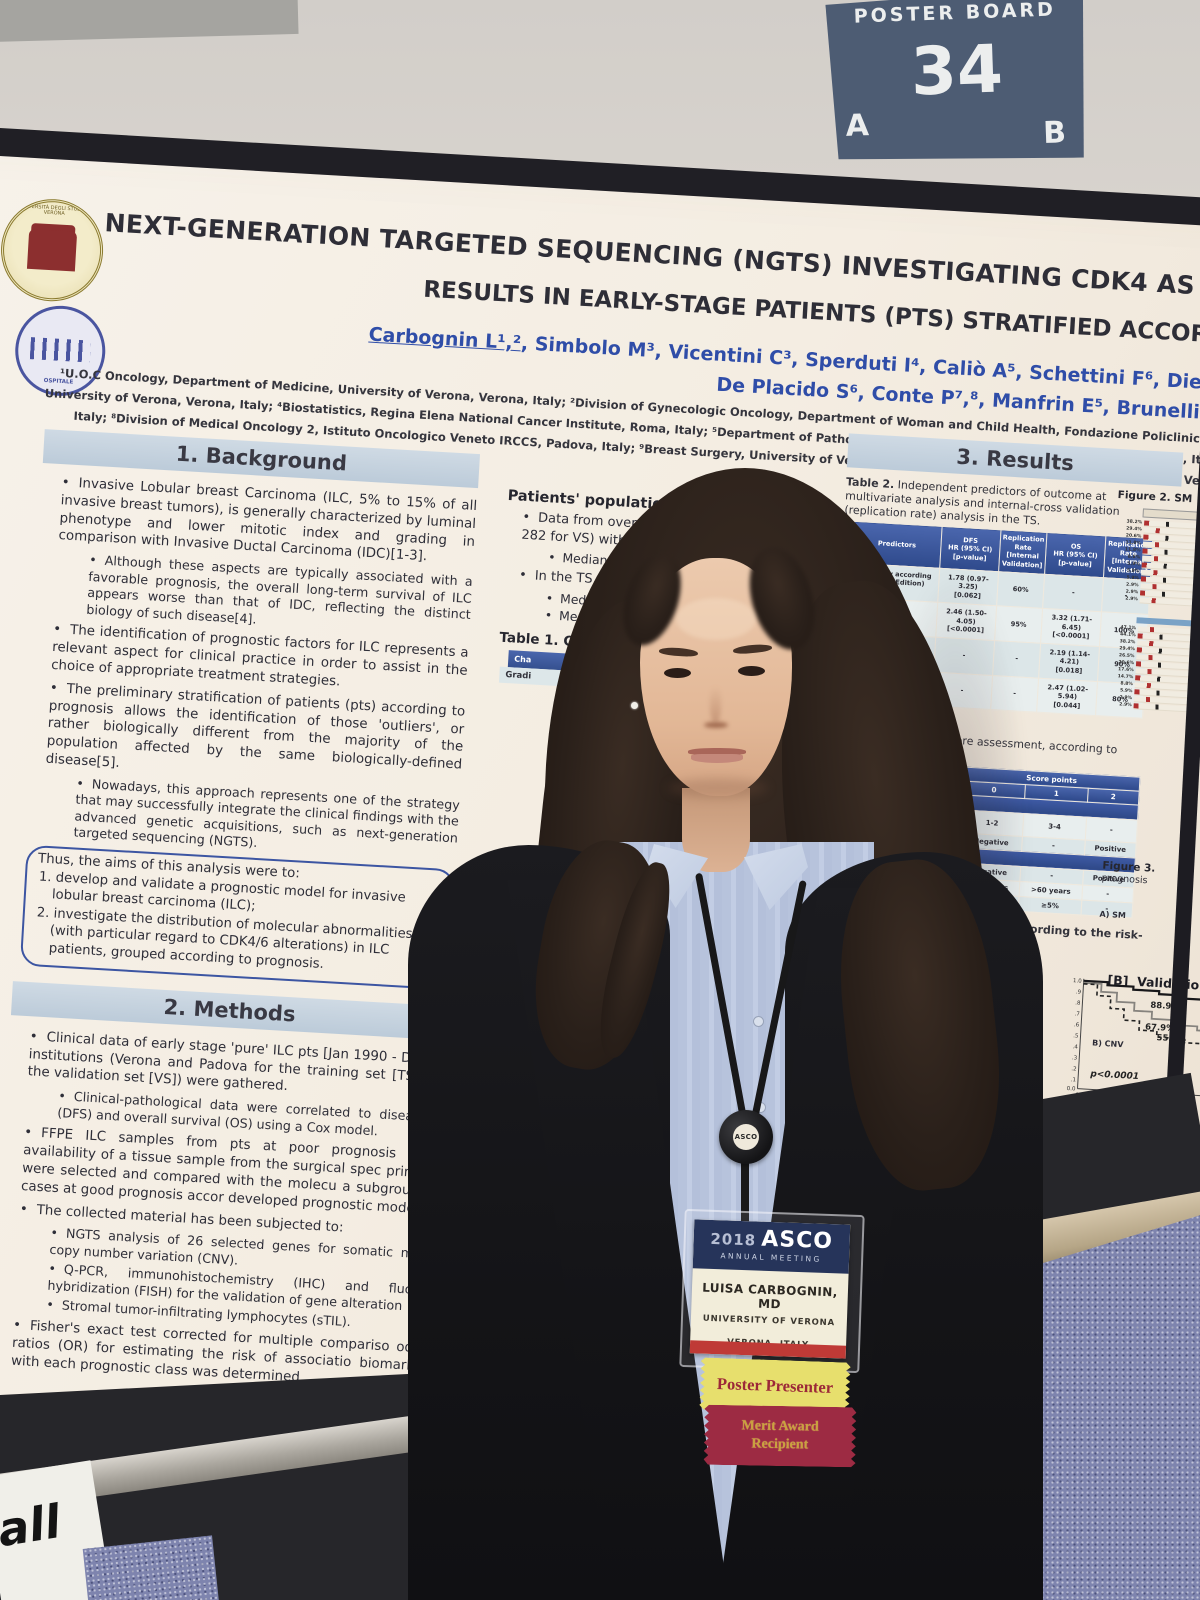 Image resolution: width=1200 pixels, height=1600 pixels. I want to click on table3-cell: -, so click(1111, 829).